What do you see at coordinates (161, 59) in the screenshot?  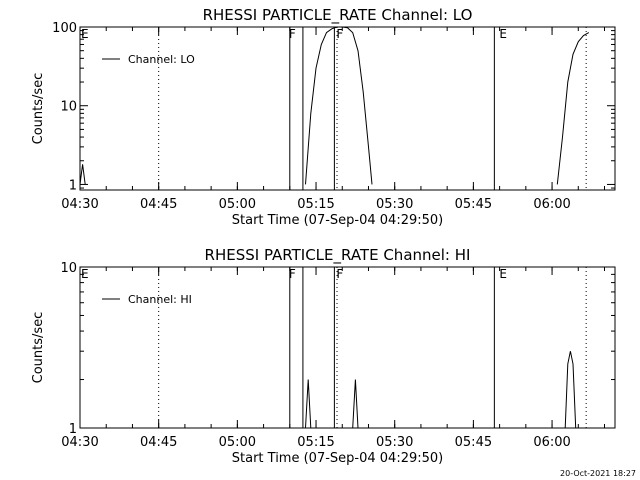 I see `legend-label: Channel: LO` at bounding box center [161, 59].